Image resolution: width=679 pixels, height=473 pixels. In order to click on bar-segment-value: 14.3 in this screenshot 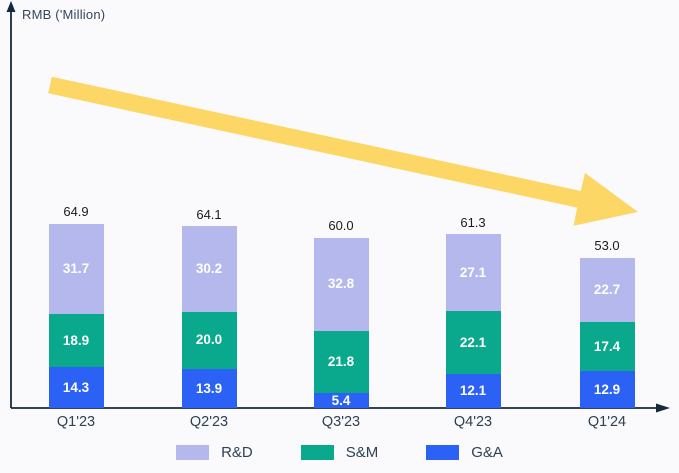, I will do `click(76, 387)`.